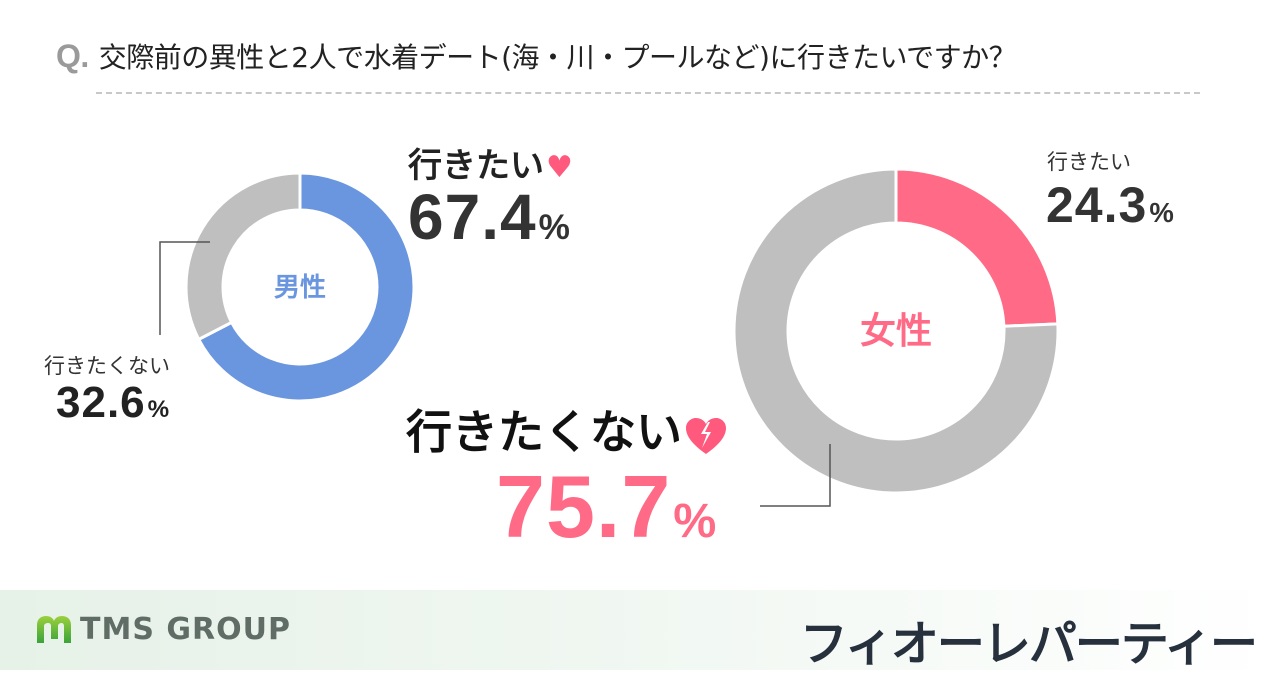 The image size is (1280, 674). I want to click on male-yes-unit: %, so click(554, 227).